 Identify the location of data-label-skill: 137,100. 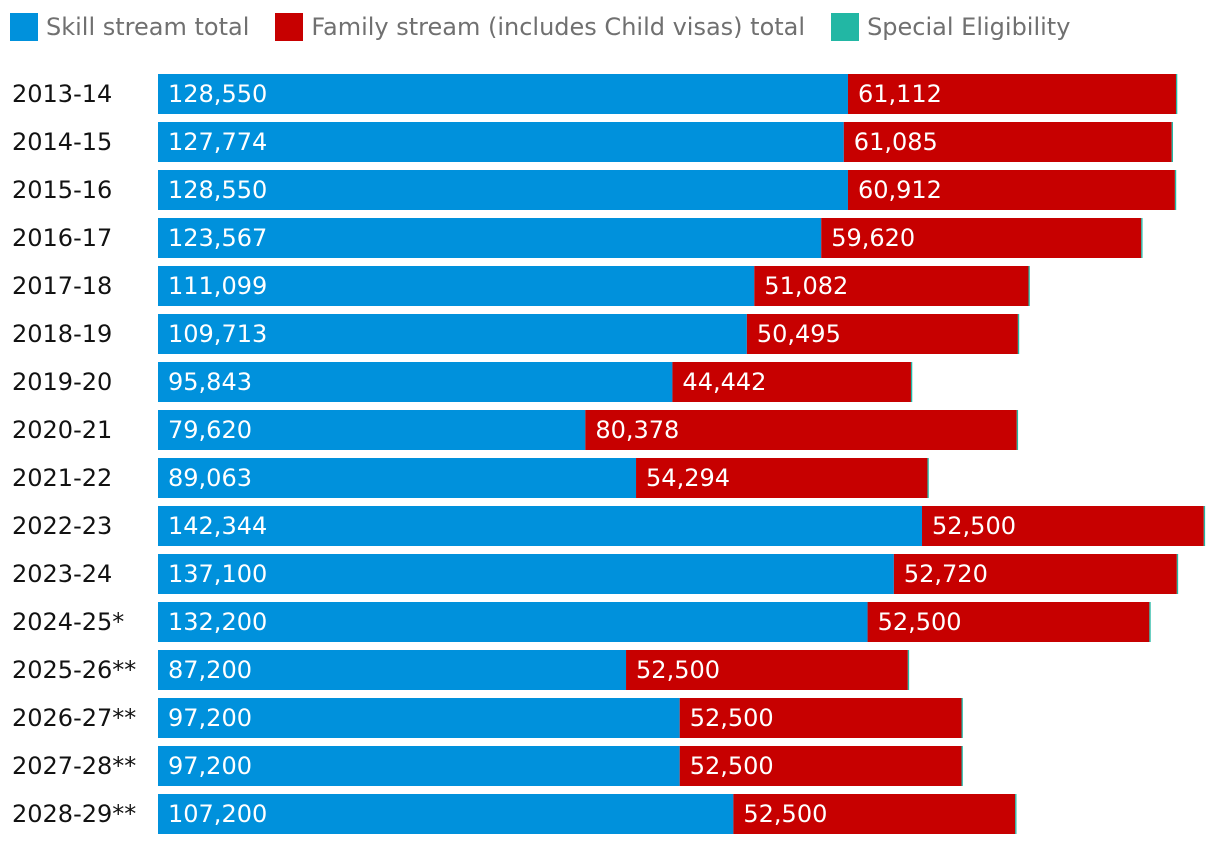
(217, 574).